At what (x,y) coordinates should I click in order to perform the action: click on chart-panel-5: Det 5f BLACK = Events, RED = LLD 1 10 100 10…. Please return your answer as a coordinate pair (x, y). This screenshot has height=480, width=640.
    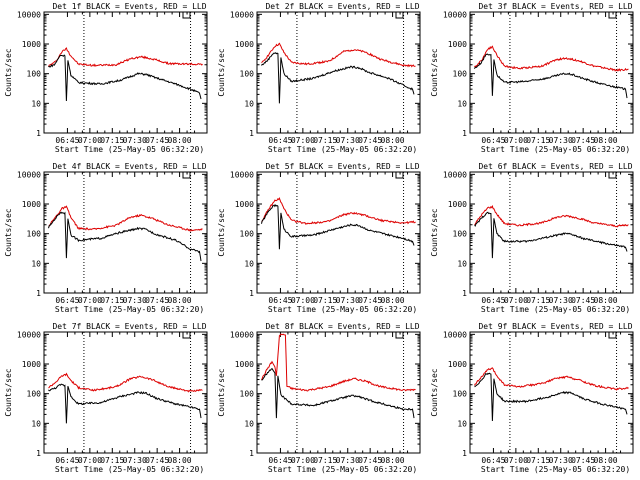
    Looking at the image, I should click on (319, 238).